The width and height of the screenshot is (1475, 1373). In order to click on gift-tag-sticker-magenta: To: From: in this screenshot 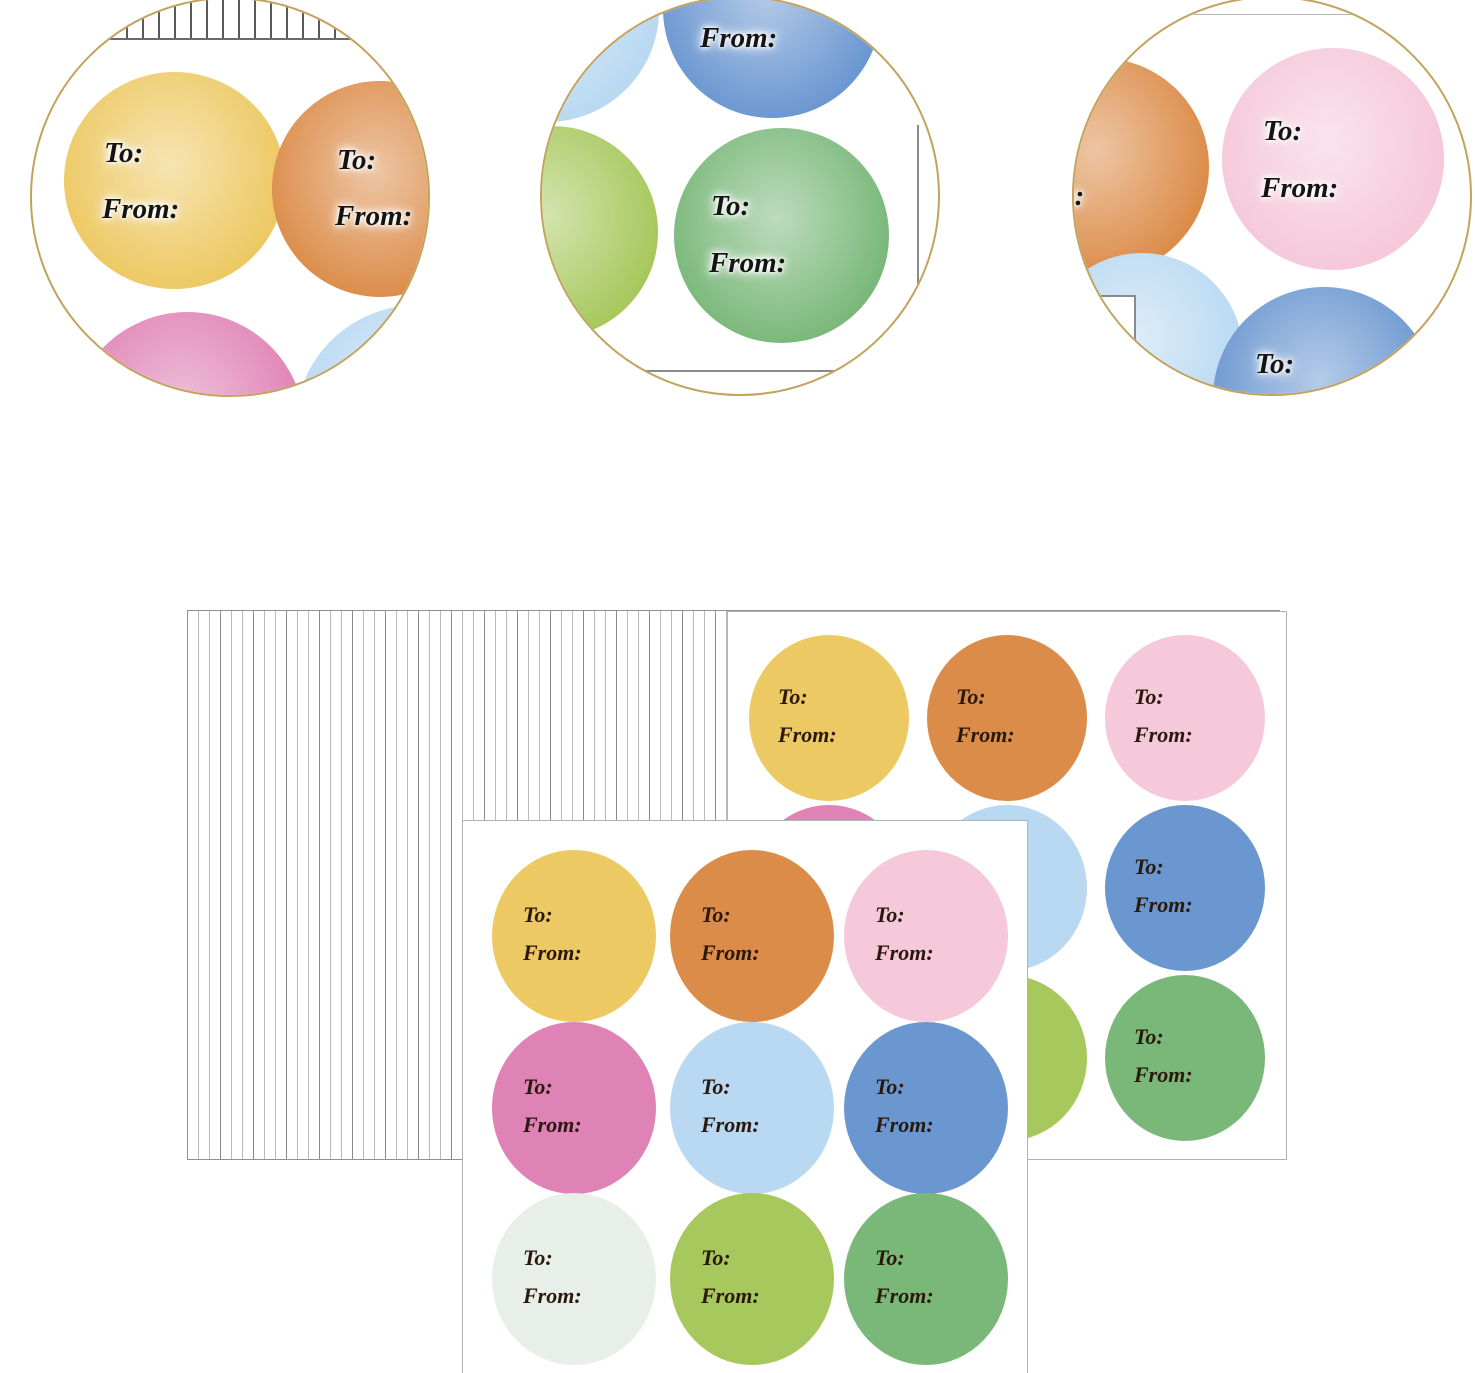, I will do `click(574, 1108)`.